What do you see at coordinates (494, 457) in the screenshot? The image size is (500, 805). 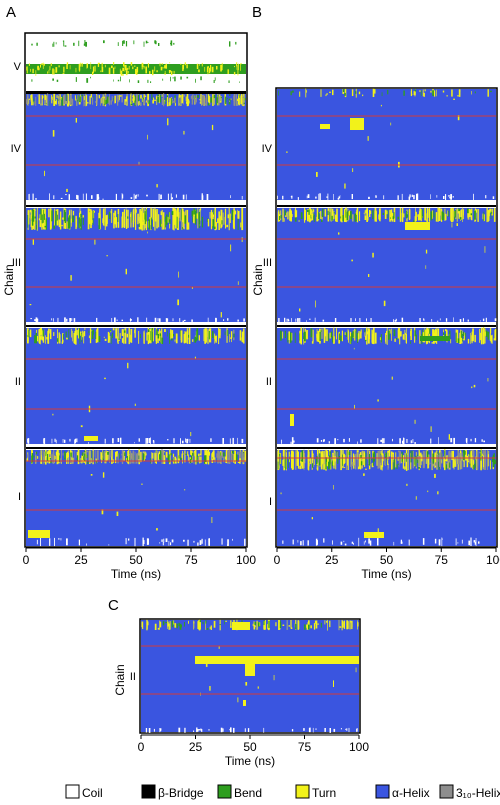 I see `chain-i-bend-mark` at bounding box center [494, 457].